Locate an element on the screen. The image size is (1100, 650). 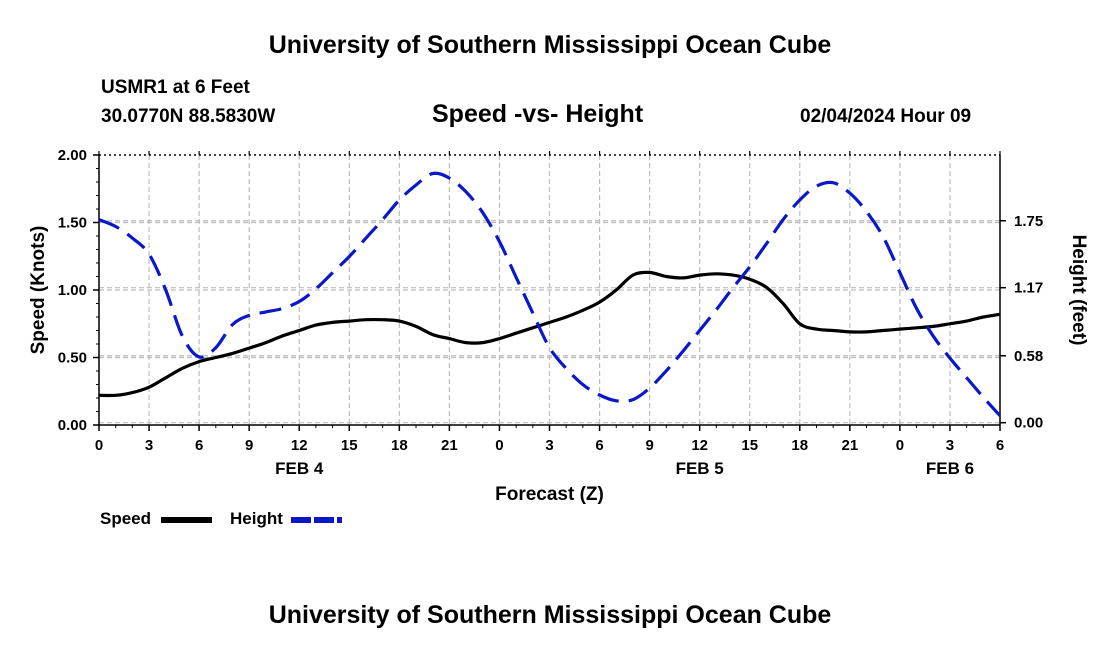
datetime-label: 02/04/2024 Hour 09 is located at coordinates (886, 116).